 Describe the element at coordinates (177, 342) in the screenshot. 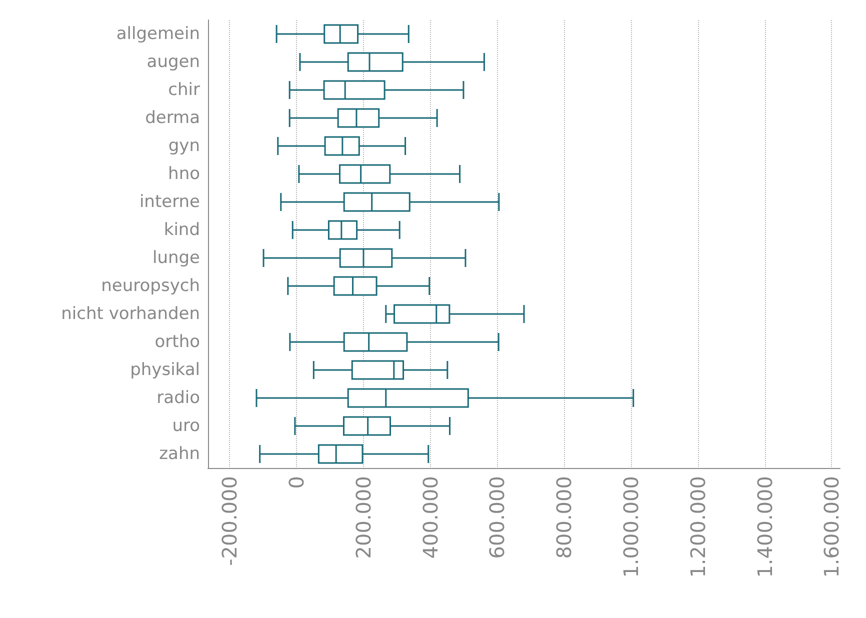

I see `y-tick-label: ortho` at that location.